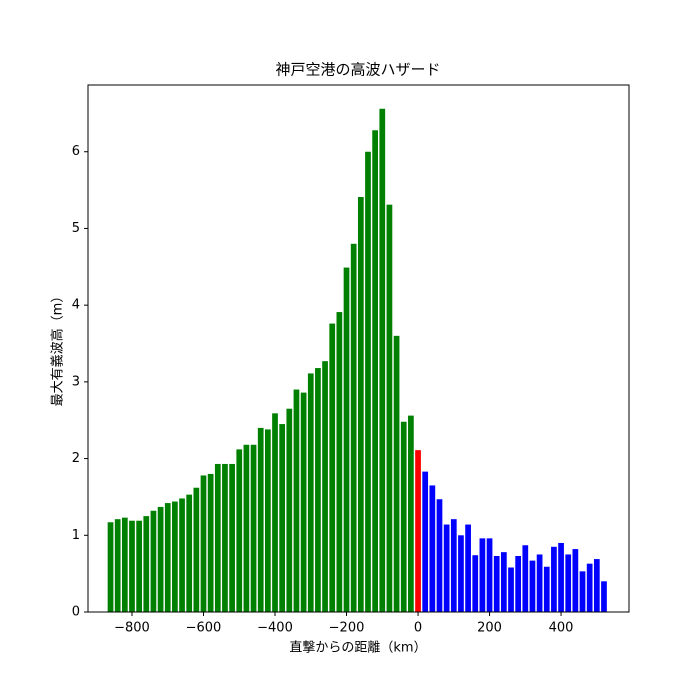  What do you see at coordinates (489, 628) in the screenshot?
I see `x-tick-label: 200` at bounding box center [489, 628].